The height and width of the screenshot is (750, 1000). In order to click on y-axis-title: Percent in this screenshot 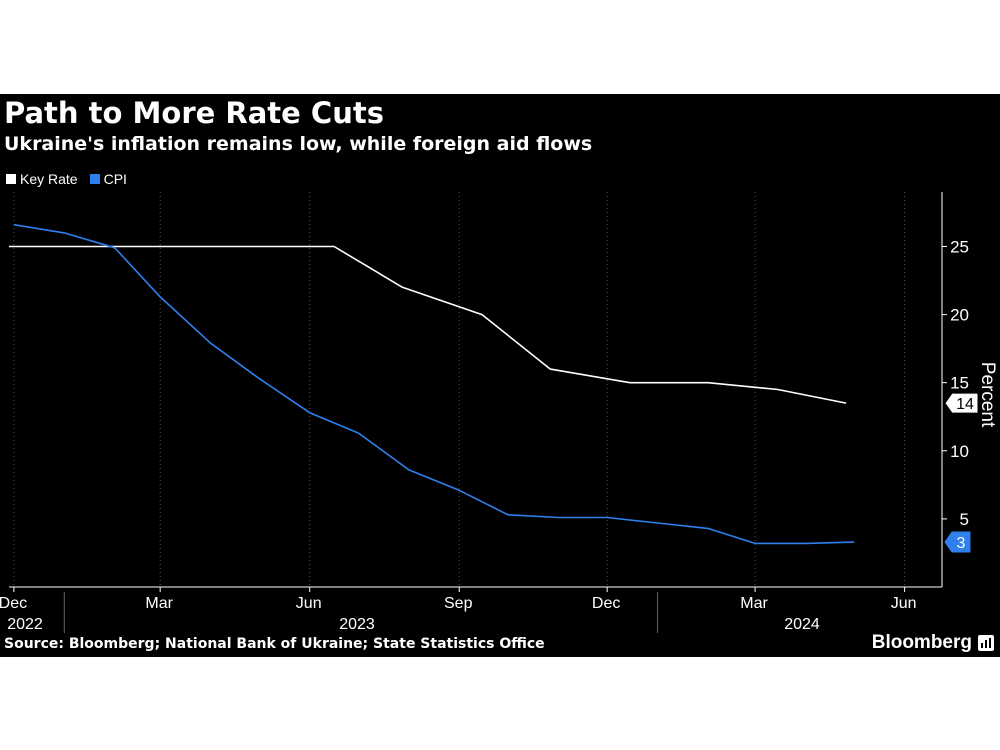, I will do `click(987, 395)`.